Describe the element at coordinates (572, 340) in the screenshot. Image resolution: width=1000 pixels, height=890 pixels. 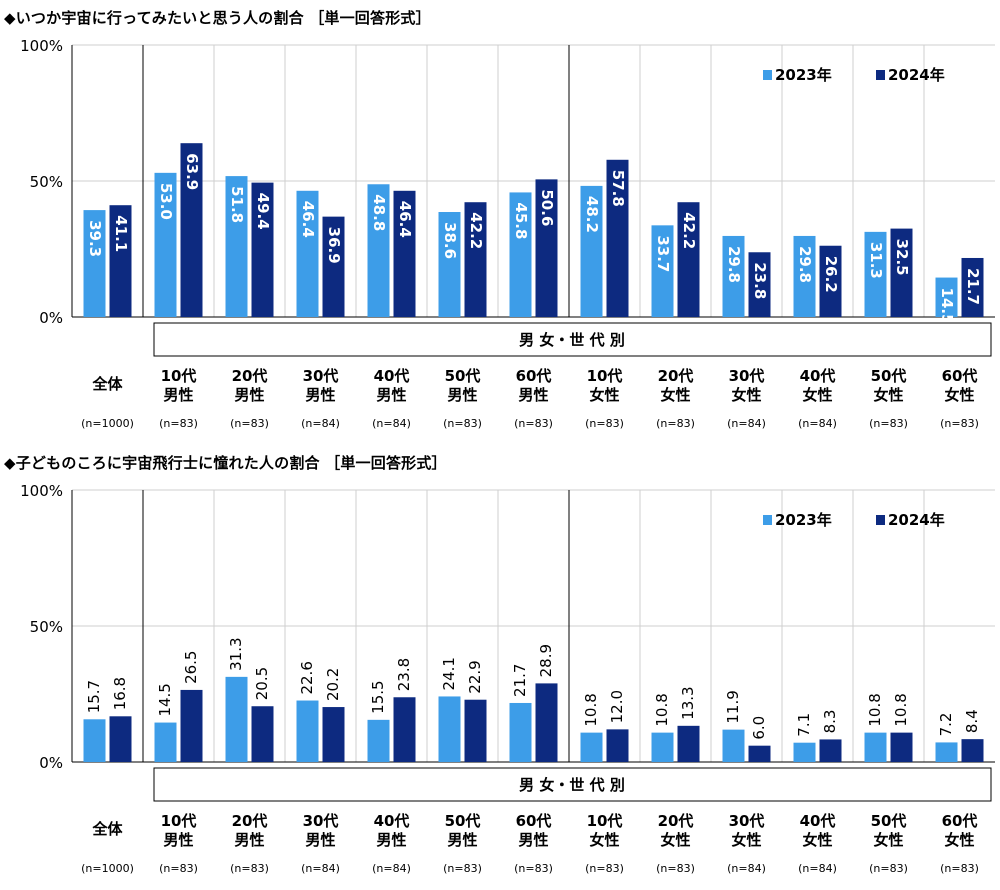
I see `group-header-label: 男 女・世 代 別` at that location.